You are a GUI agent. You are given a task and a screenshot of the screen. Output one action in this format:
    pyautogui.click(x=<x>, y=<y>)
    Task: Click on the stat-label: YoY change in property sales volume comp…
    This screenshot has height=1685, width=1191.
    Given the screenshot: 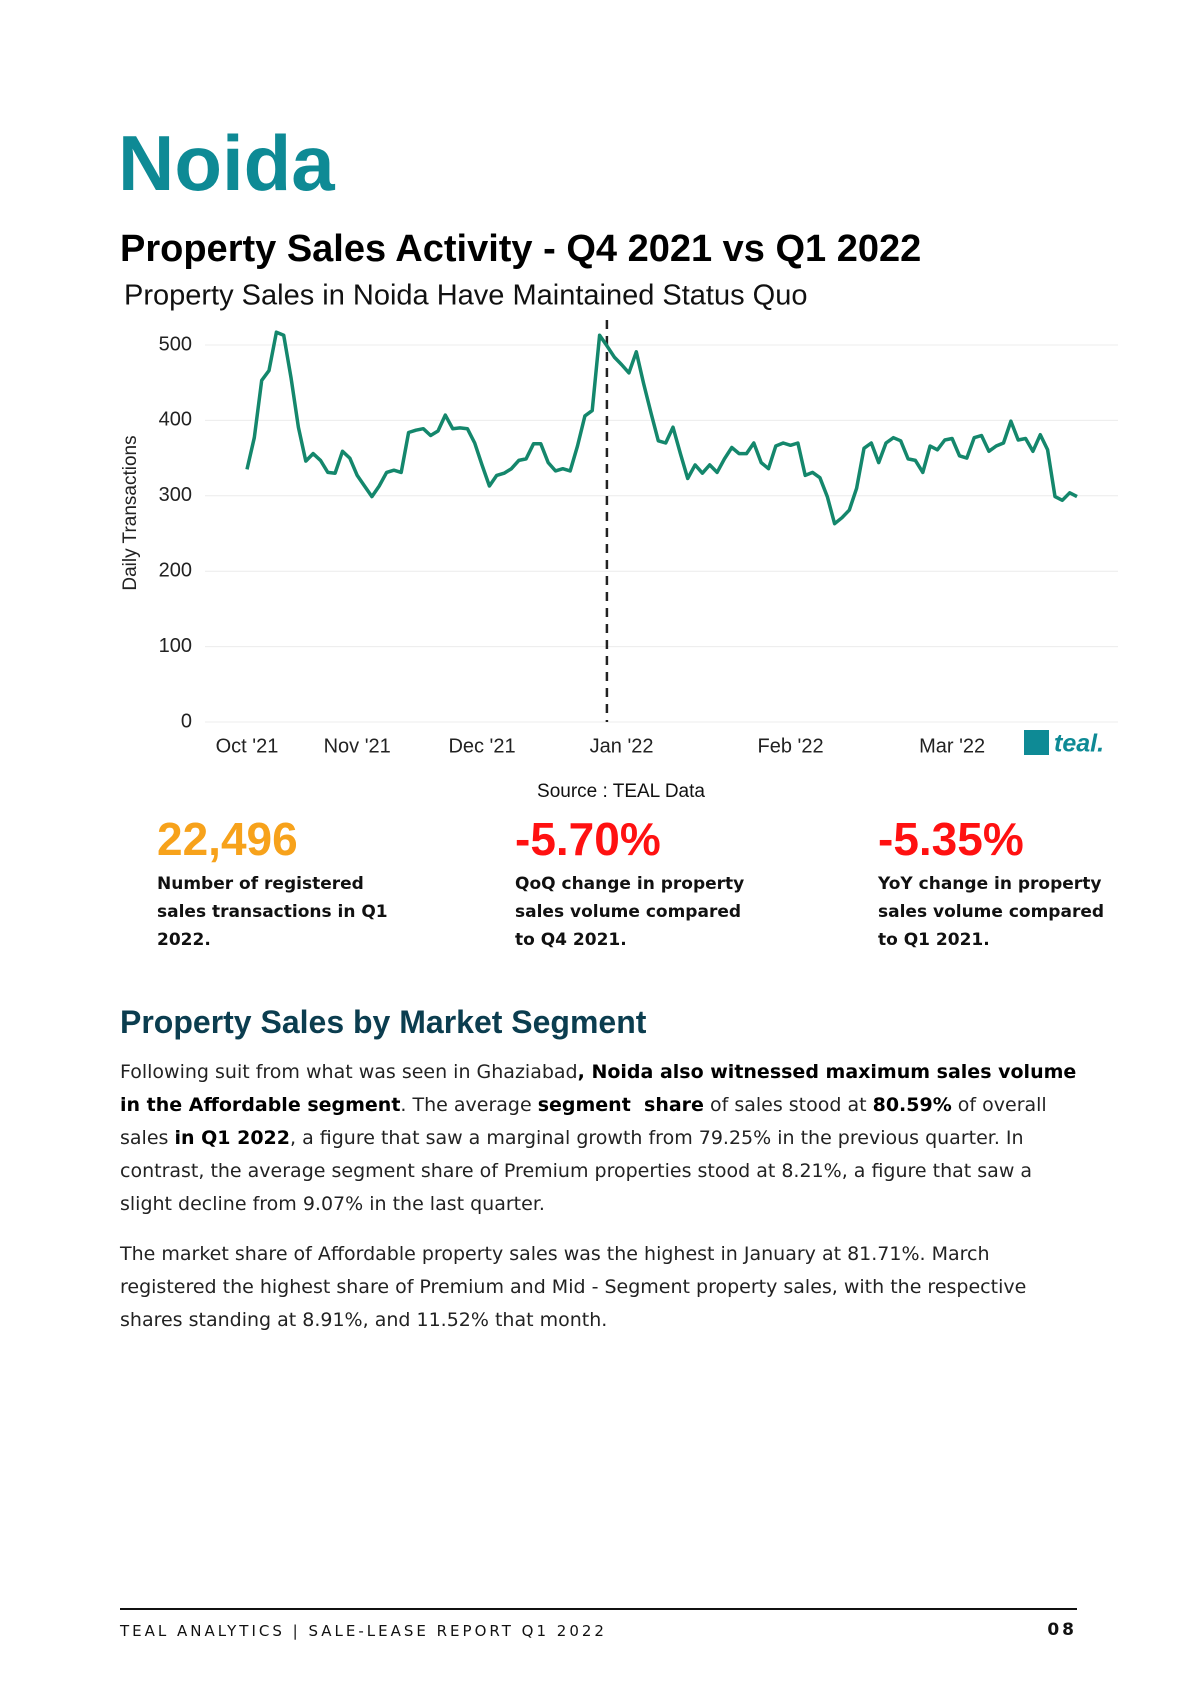 What is the action you would take?
    pyautogui.click(x=991, y=912)
    